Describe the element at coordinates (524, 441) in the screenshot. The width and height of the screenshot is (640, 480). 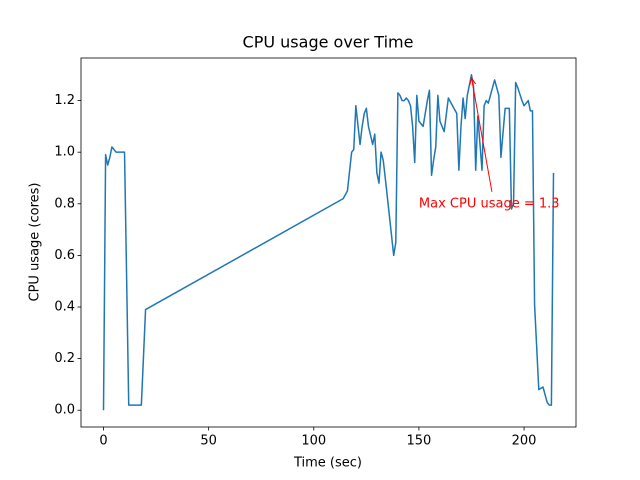
I see `x-tick-label: 200` at that location.